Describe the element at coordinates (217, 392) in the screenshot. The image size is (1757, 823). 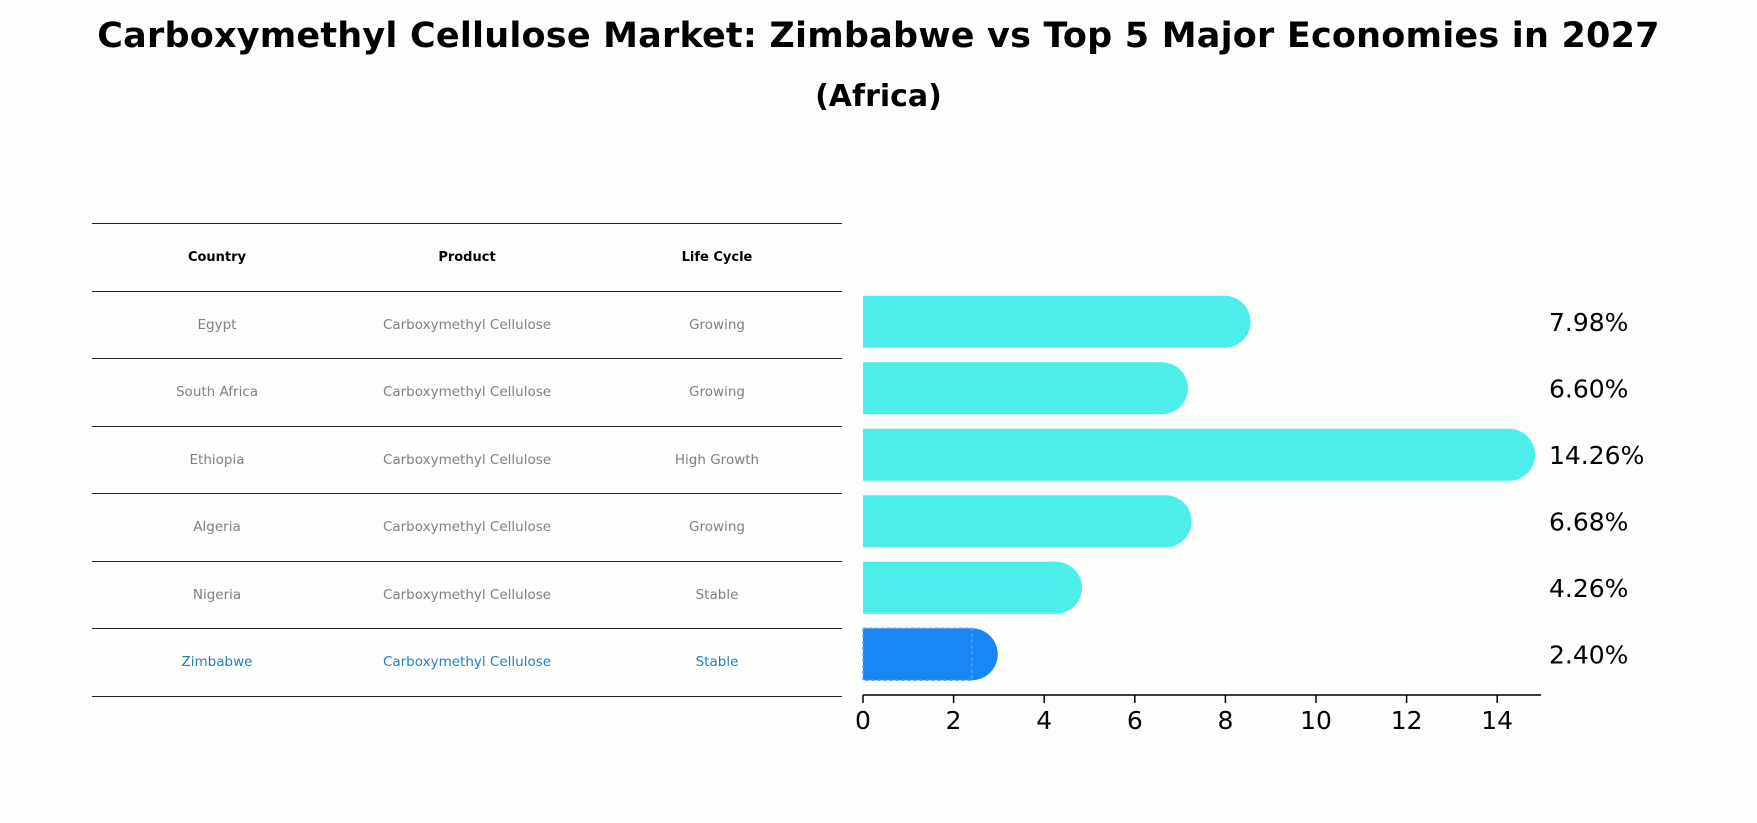
I see `country-cell: South Africa` at that location.